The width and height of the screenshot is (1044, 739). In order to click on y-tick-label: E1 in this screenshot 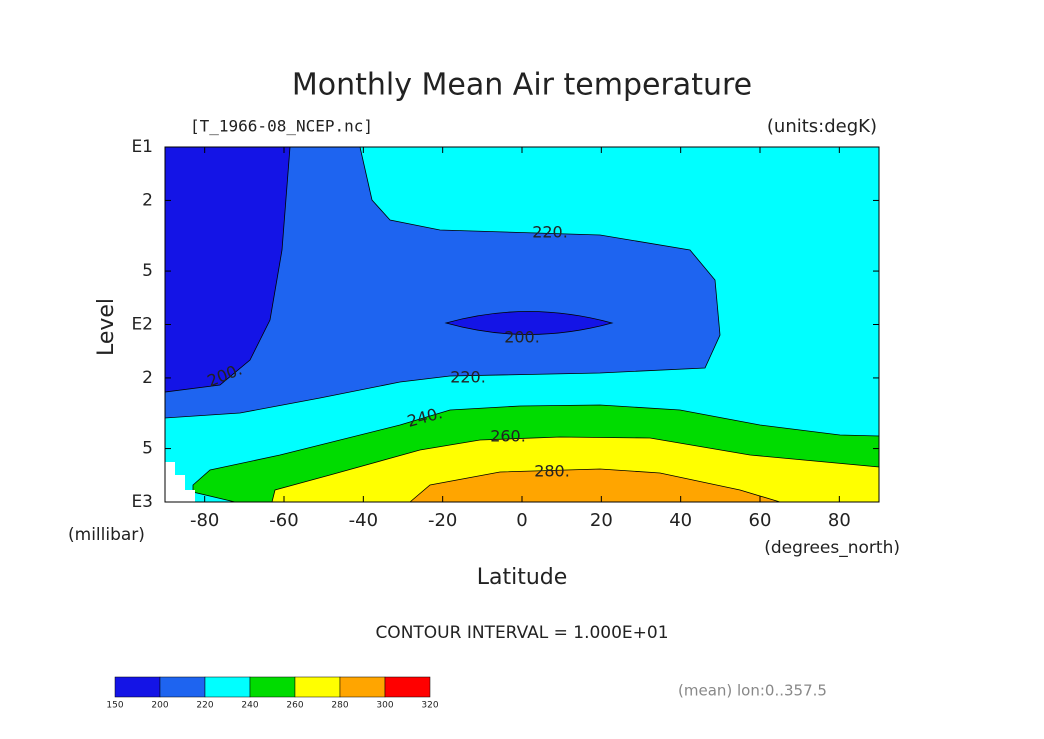, I will do `click(142, 147)`.